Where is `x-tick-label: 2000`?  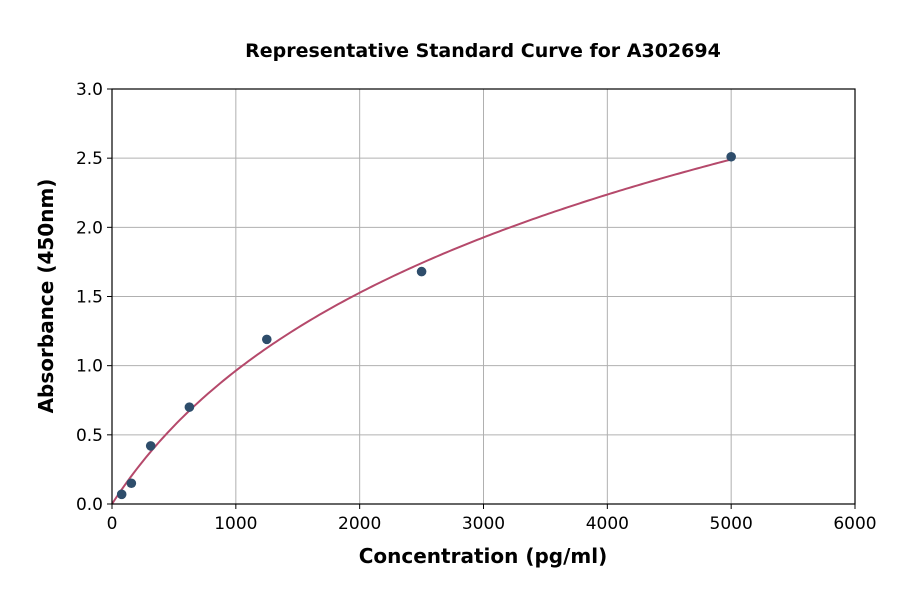 x-tick-label: 2000 is located at coordinates (359, 524).